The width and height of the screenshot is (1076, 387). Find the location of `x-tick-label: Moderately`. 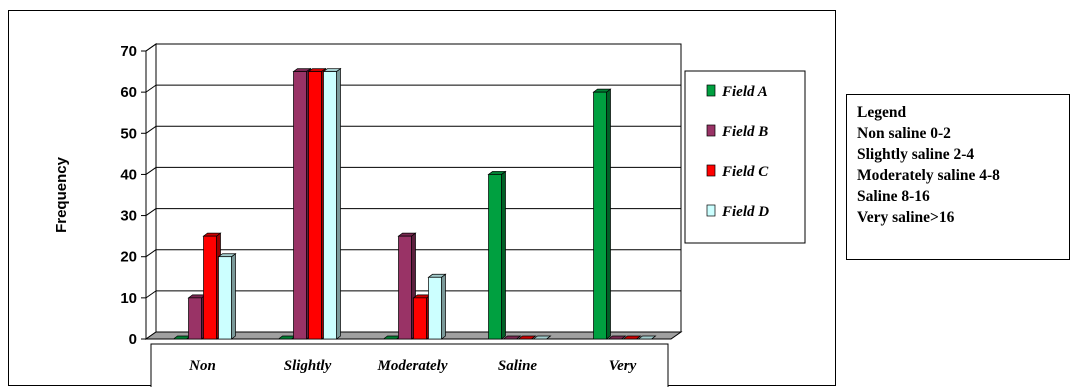

x-tick-label: Moderately is located at coordinates (412, 366).